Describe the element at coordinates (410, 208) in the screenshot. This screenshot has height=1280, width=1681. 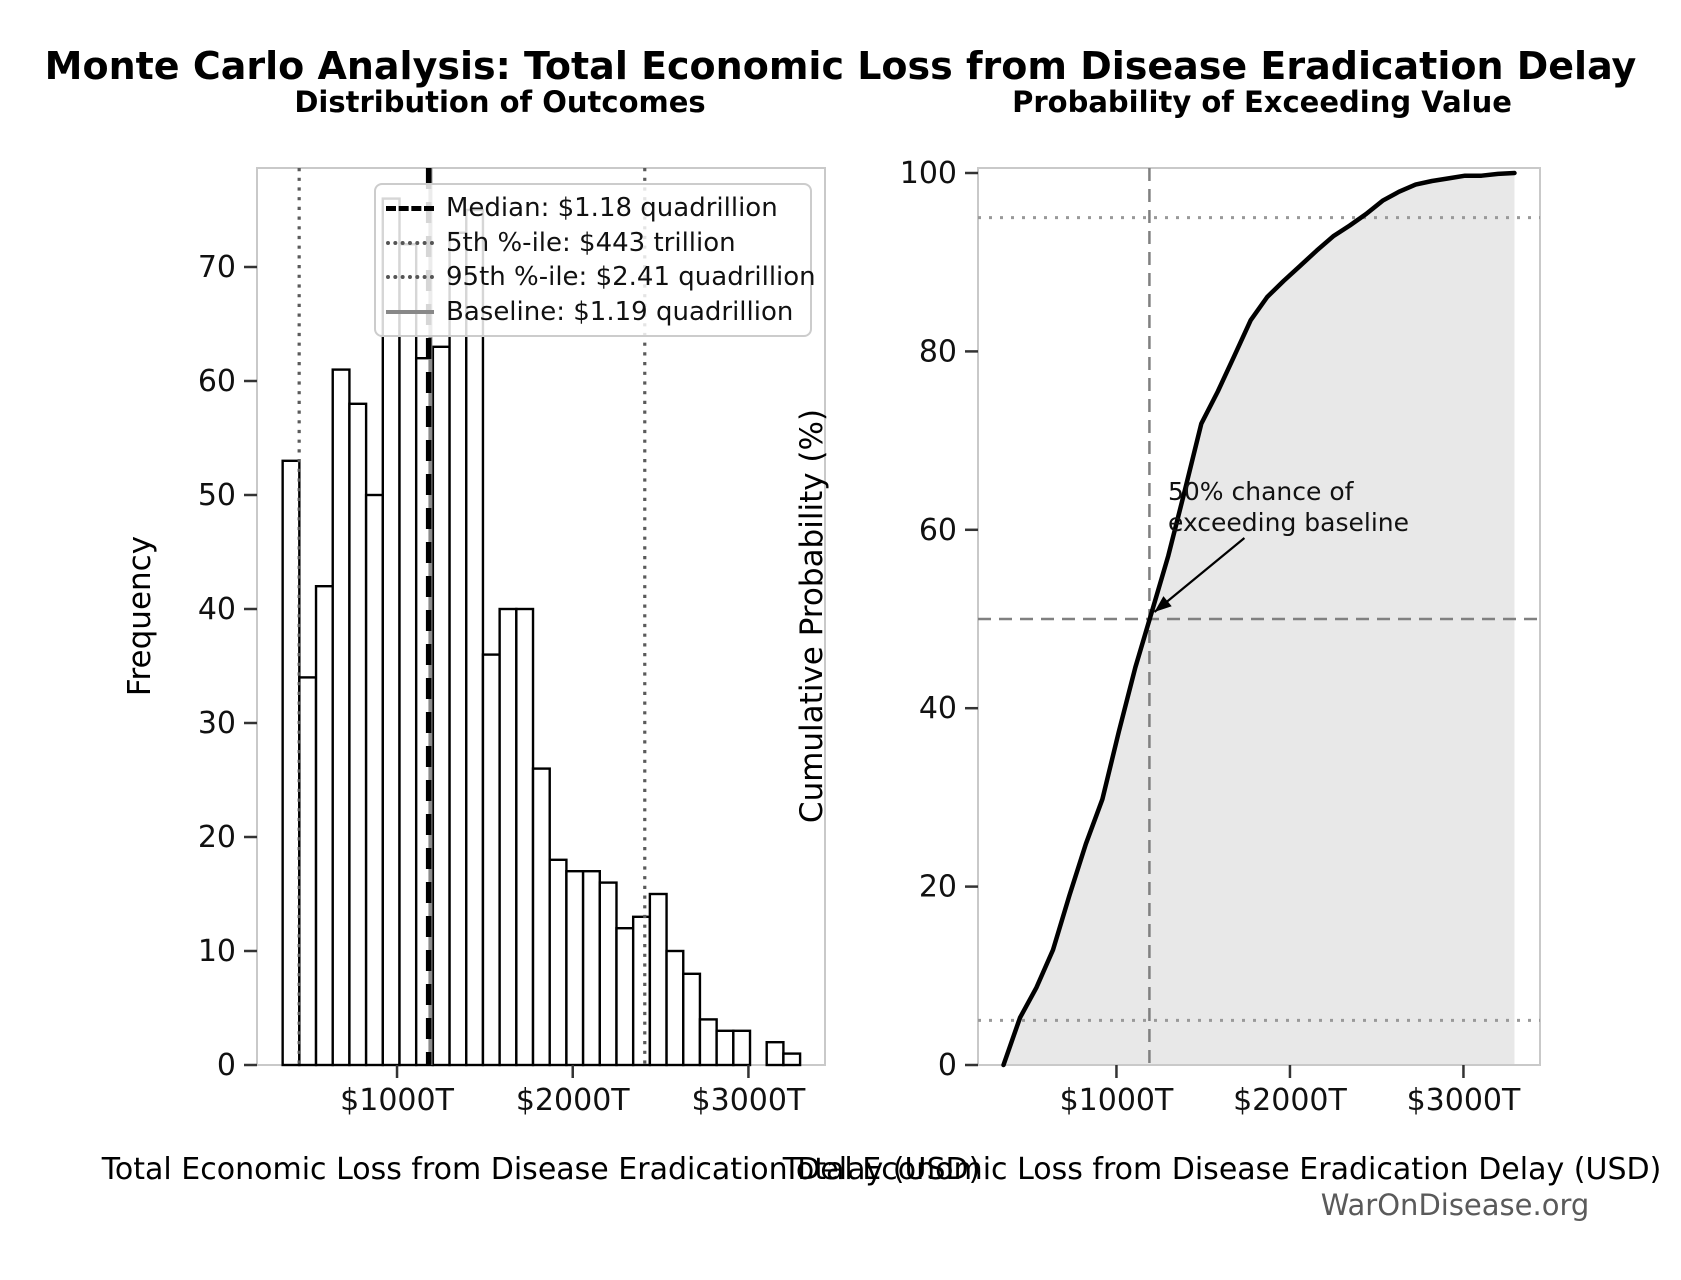
I see `median-line-sample` at that location.